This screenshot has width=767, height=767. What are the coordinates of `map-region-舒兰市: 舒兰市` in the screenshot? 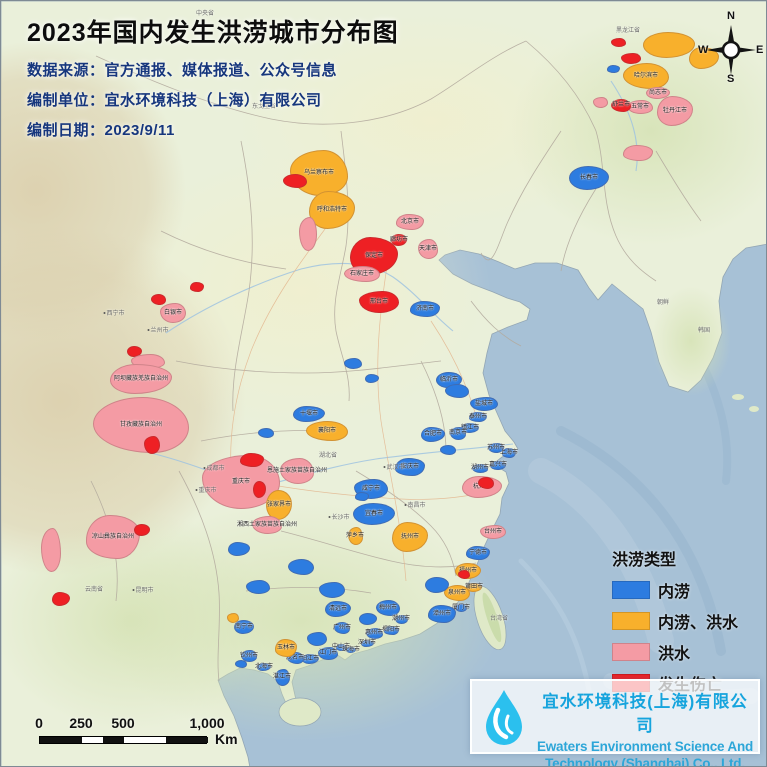 It's located at (621, 105).